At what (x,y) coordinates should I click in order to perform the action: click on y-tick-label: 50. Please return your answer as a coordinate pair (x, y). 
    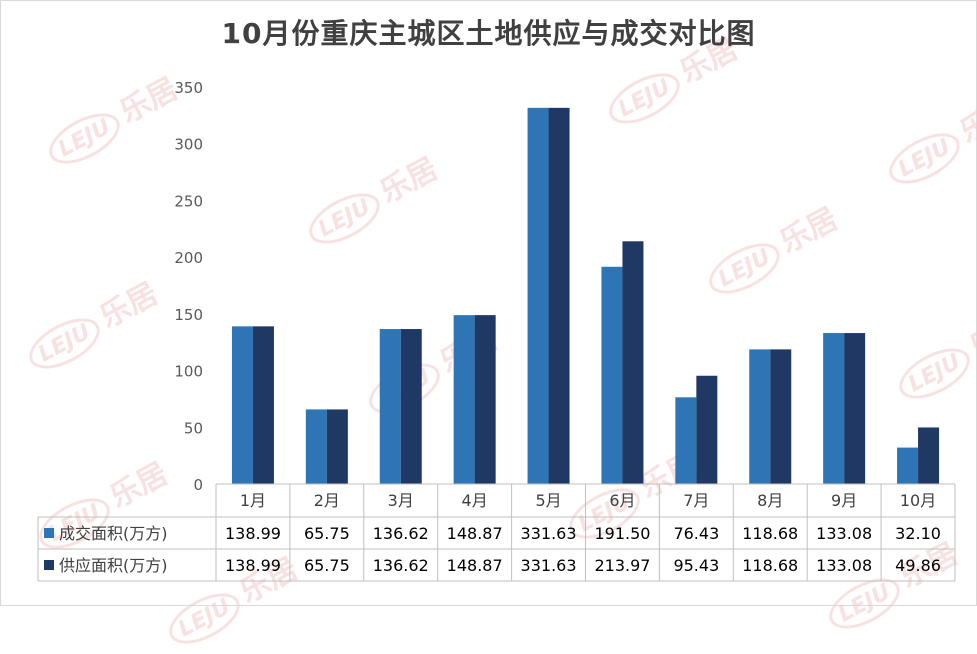
    Looking at the image, I should click on (193, 428).